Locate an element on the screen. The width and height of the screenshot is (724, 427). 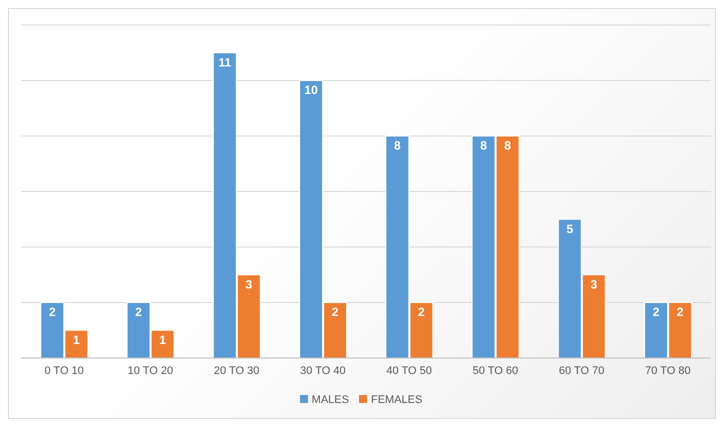
x-tick-label: 20 TO 30 is located at coordinates (237, 370).